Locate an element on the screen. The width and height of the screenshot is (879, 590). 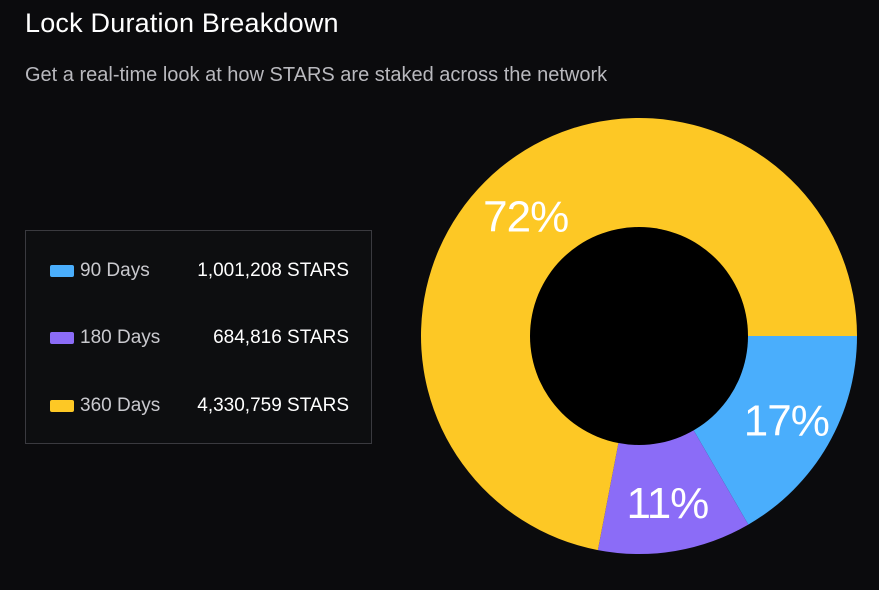
legend-label: 90 Days is located at coordinates (115, 270).